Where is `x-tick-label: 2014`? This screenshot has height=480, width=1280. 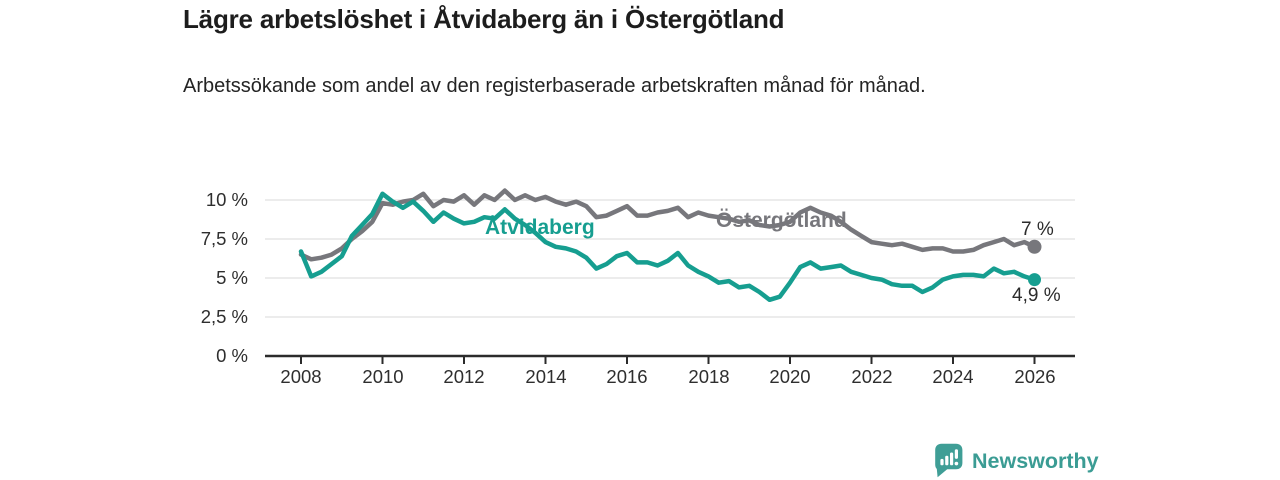 x-tick-label: 2014 is located at coordinates (546, 376).